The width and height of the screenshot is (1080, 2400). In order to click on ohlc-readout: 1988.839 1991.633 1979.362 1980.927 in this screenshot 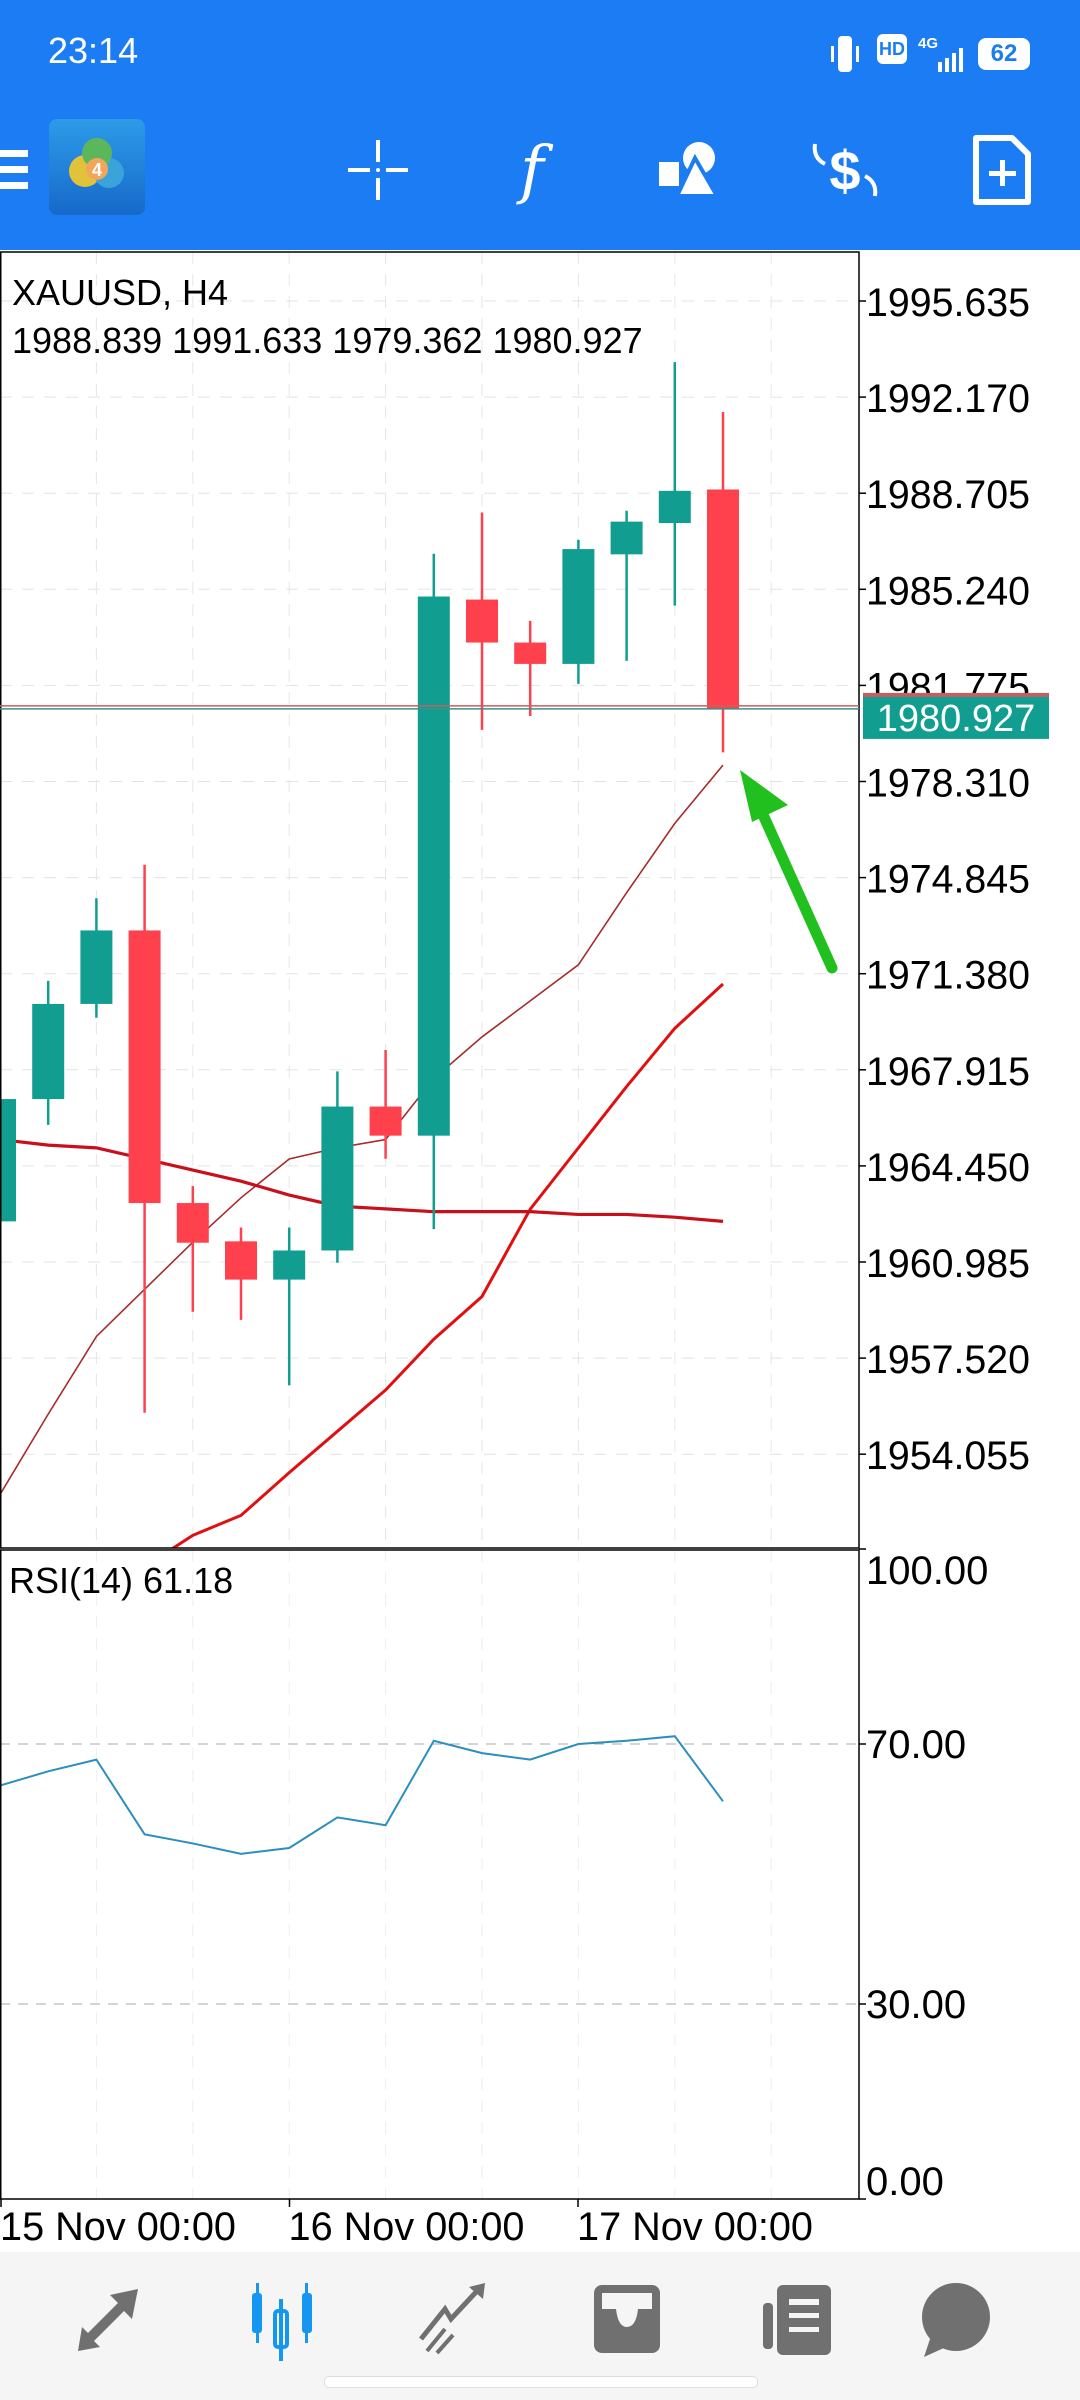, I will do `click(327, 340)`.